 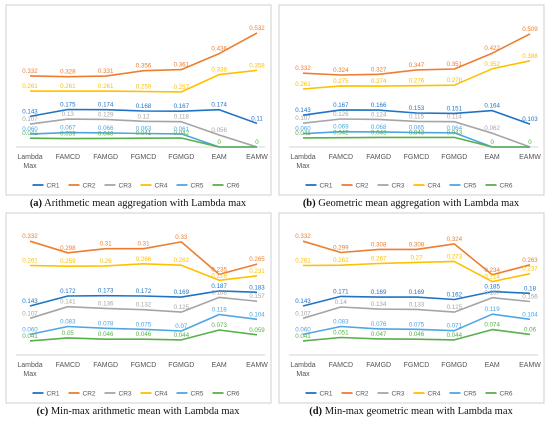 What do you see at coordinates (30, 301) in the screenshot?
I see `chart-c-label-cr1-0: 0.143` at bounding box center [30, 301].